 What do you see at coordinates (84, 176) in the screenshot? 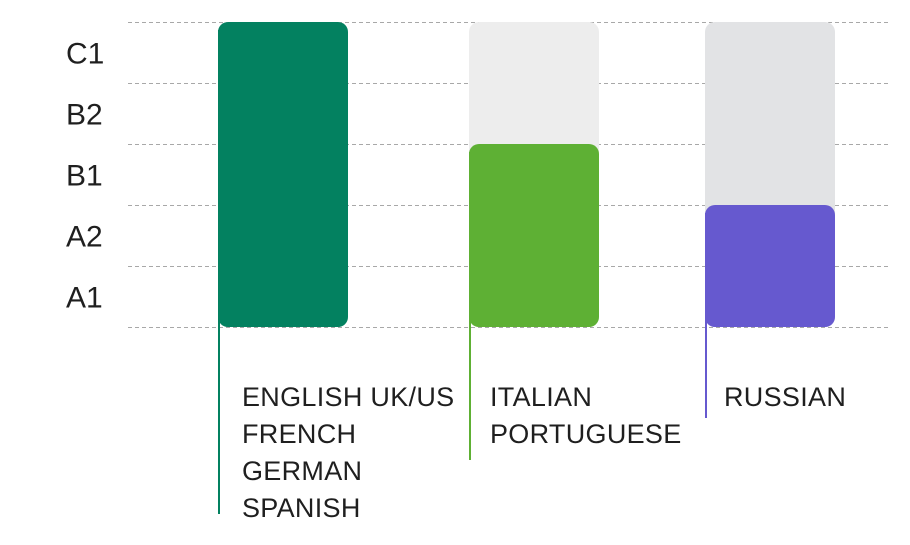
I see `level-label-b1: B1` at bounding box center [84, 176].